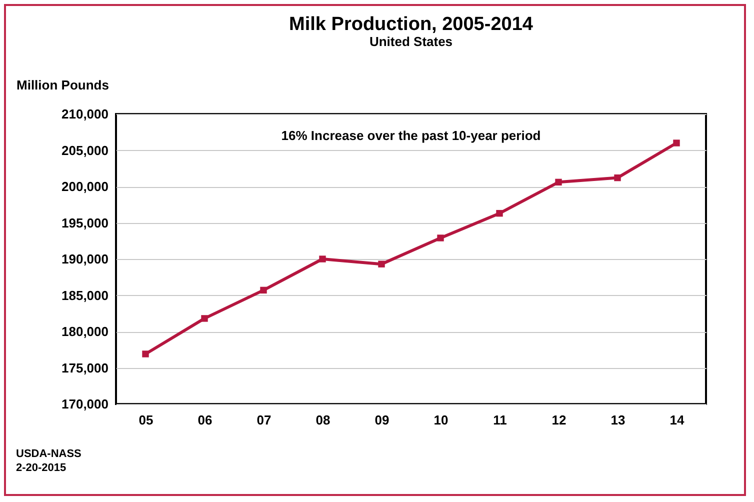 The height and width of the screenshot is (502, 754). I want to click on y-tick-label: 205,000, so click(85, 150).